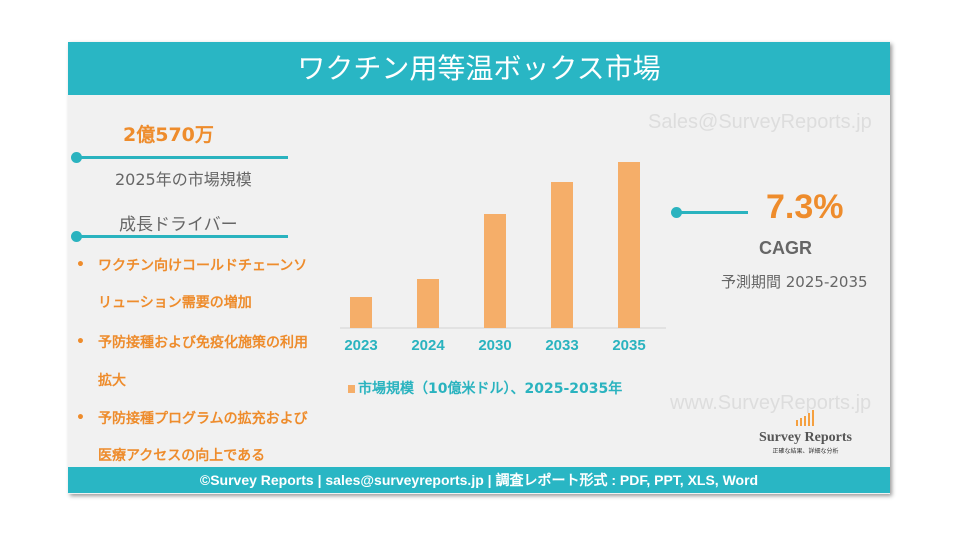 The width and height of the screenshot is (960, 540). Describe the element at coordinates (495, 271) in the screenshot. I see `bar-2030` at that location.